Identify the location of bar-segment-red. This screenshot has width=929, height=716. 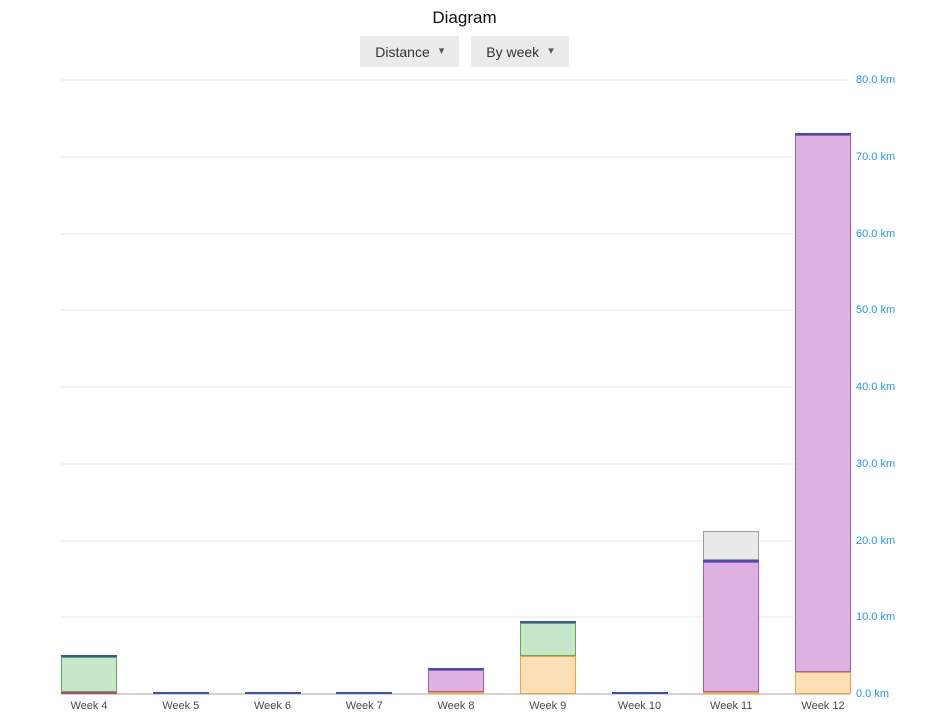
(89, 693).